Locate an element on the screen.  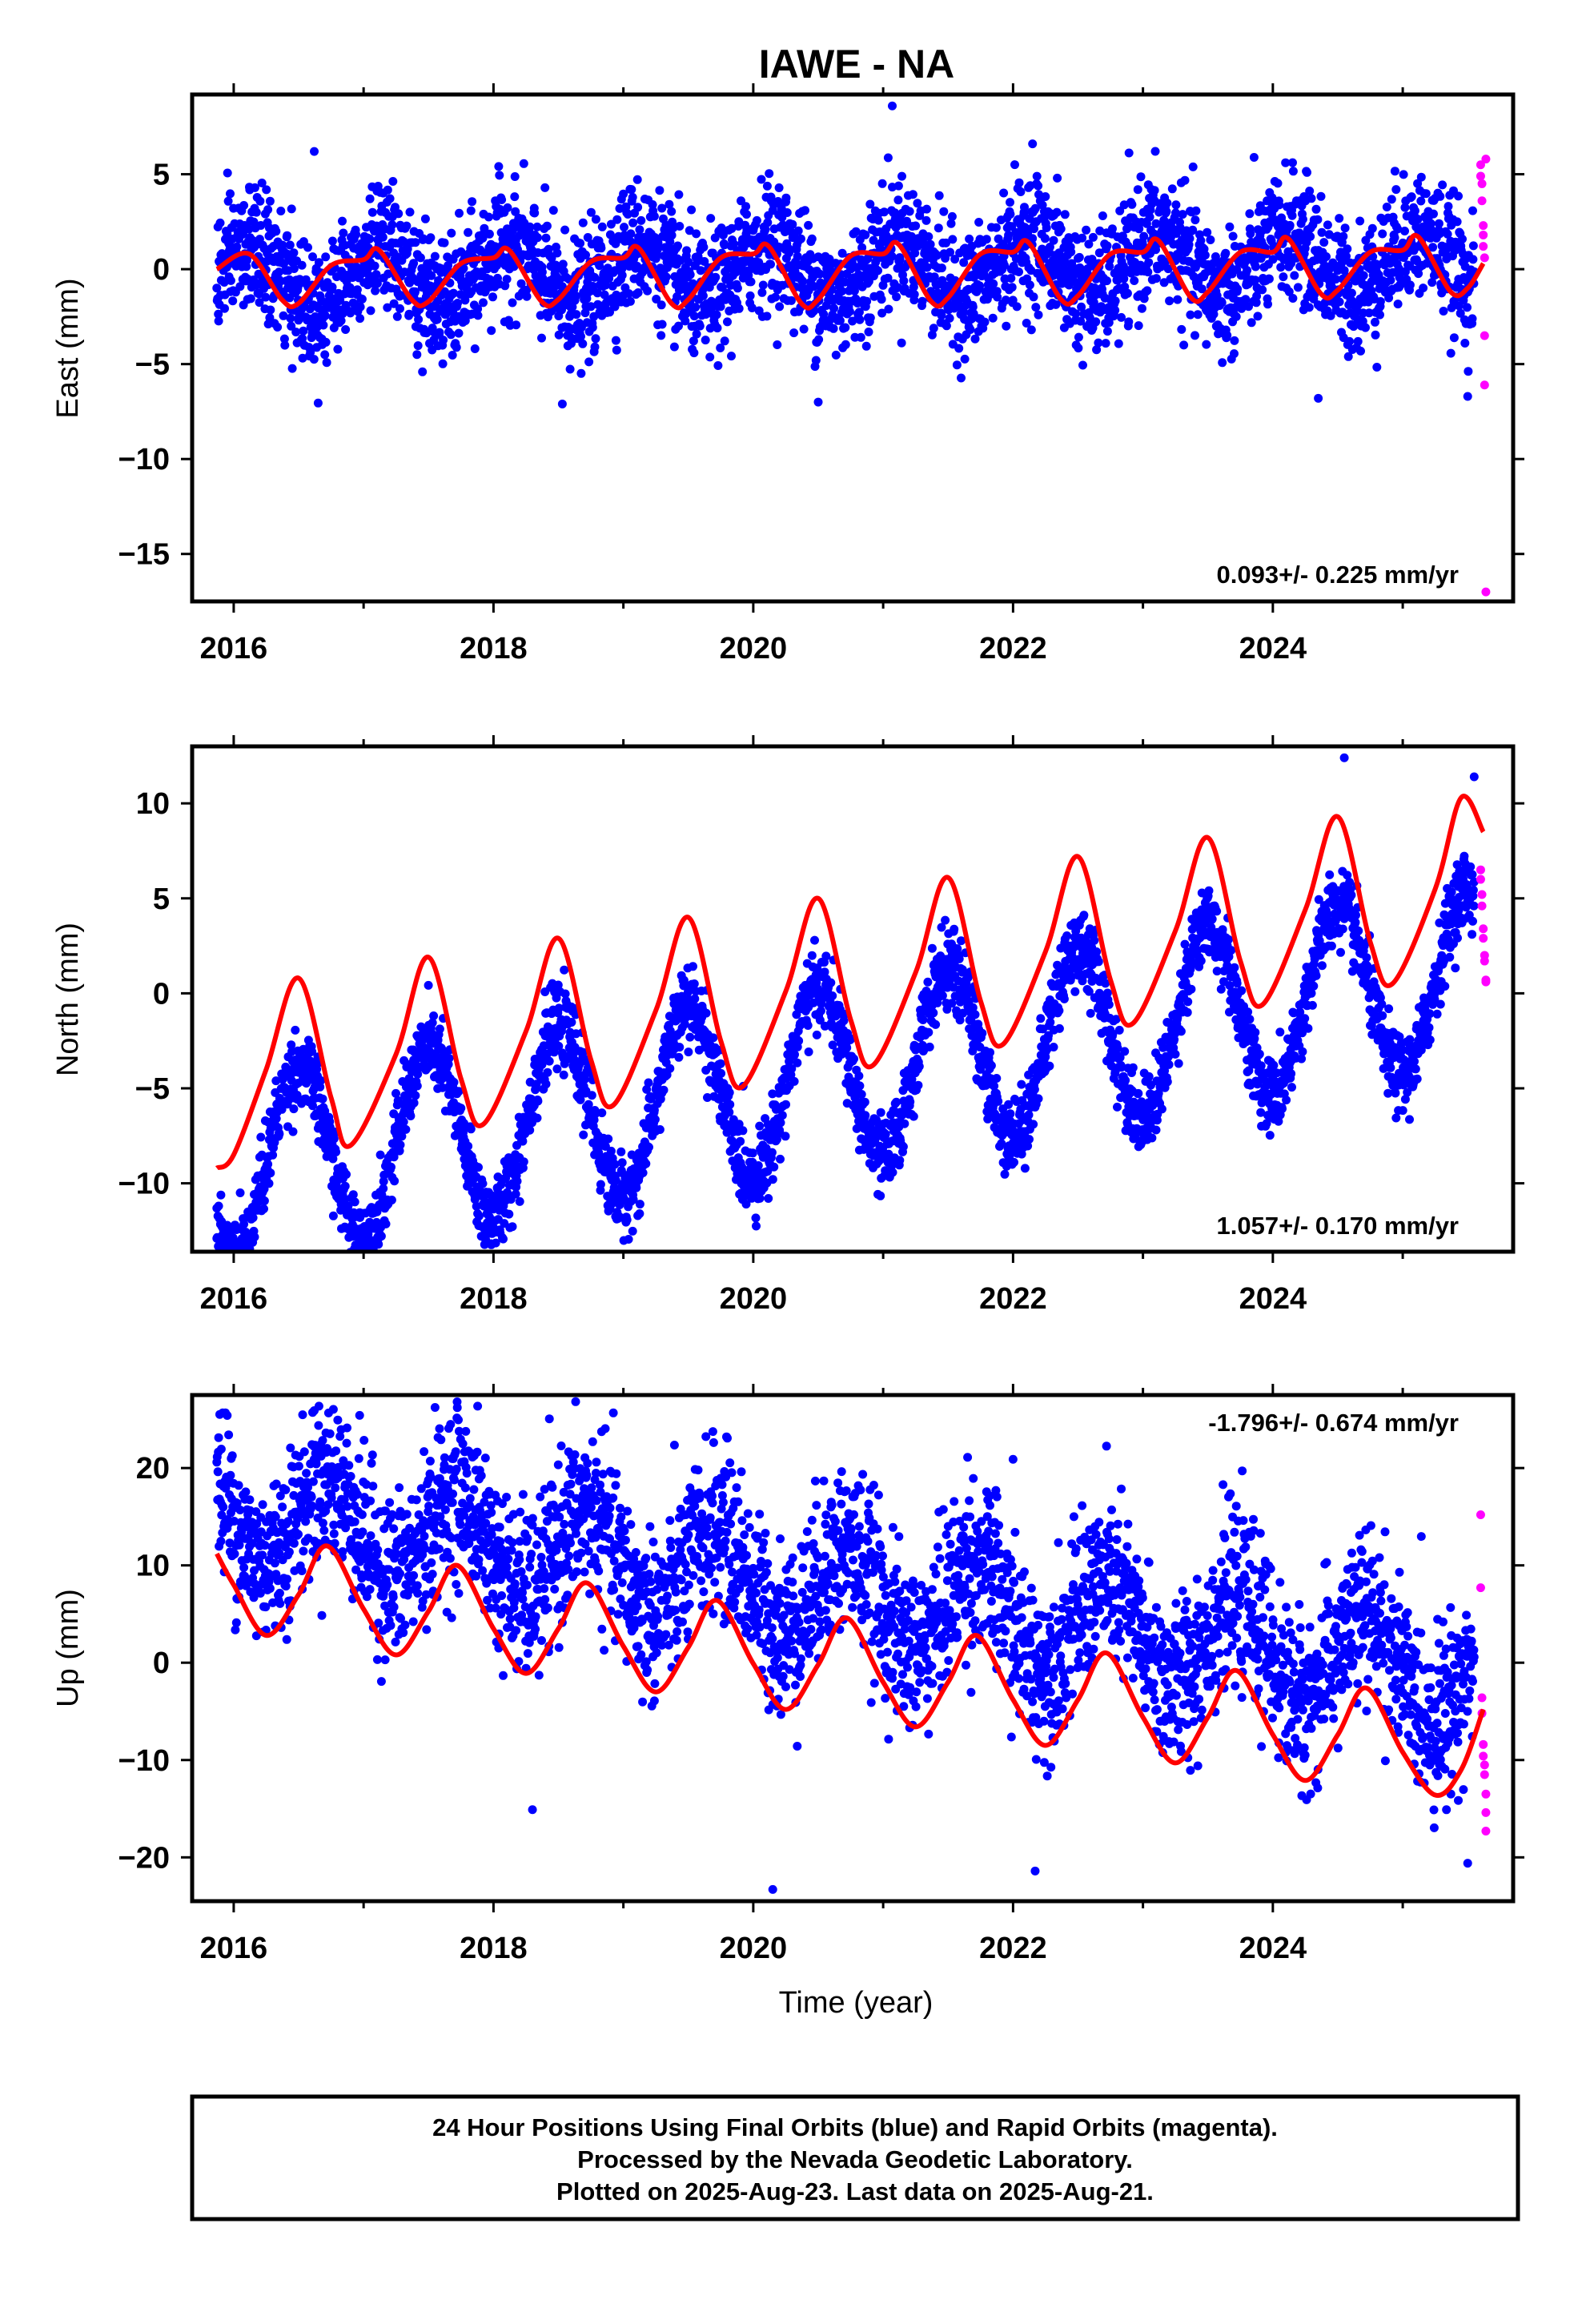
y-tick-label: −5 is located at coordinates (152, 365).